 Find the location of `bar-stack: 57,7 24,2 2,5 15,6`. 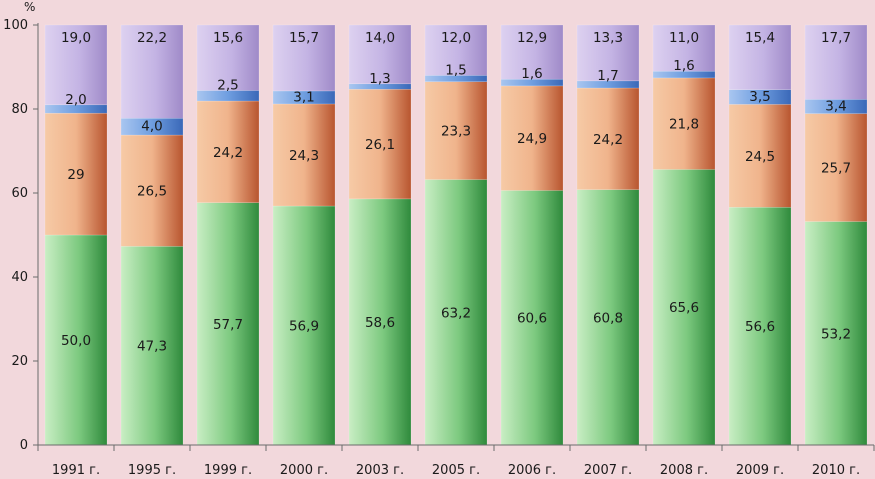

bar-stack: 57,7 24,2 2,5 15,6 is located at coordinates (228, 235).